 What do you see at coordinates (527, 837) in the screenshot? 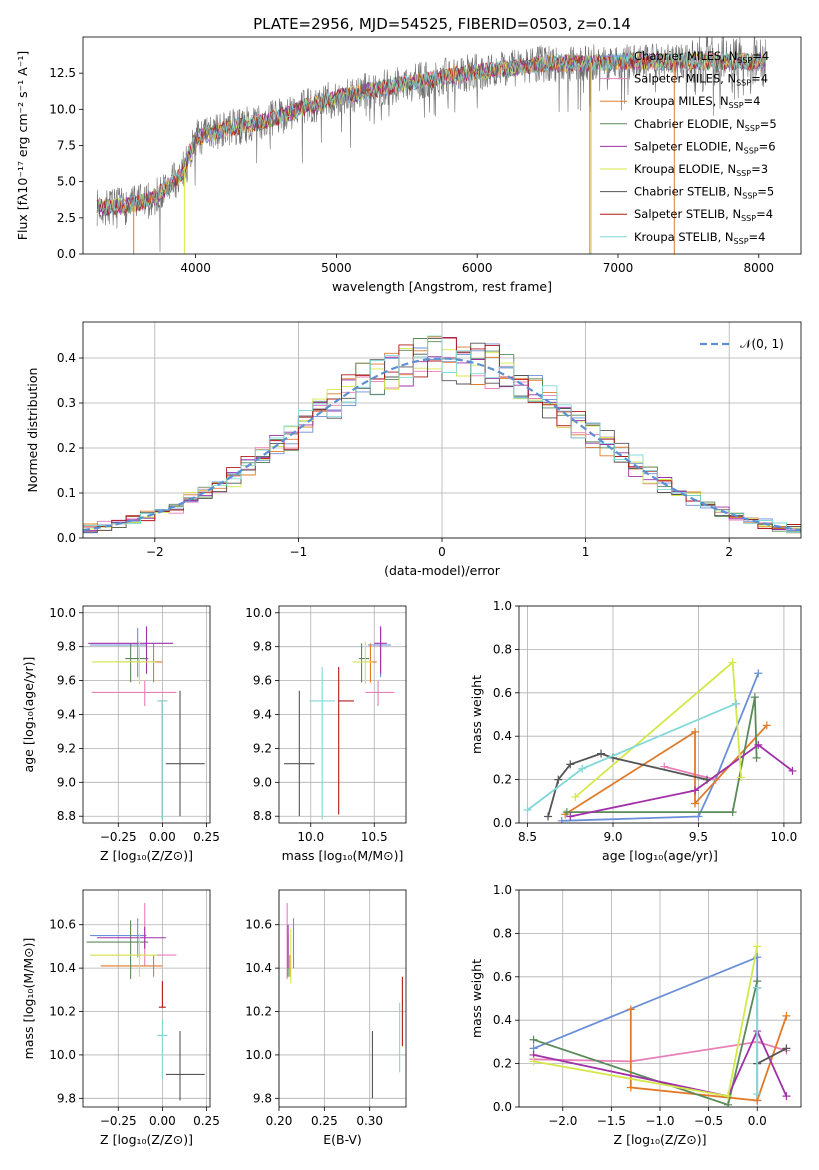
I see `x-tick-label: 8.5` at bounding box center [527, 837].